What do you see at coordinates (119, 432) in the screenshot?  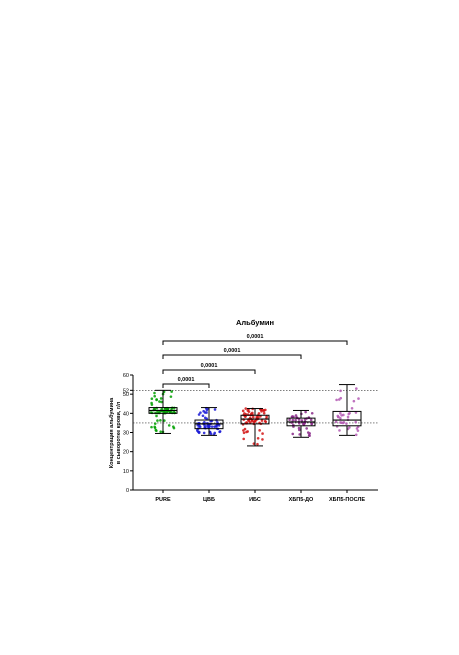 I see `y-axis-label-line2: в сыворотке крови, г/л` at bounding box center [119, 432].